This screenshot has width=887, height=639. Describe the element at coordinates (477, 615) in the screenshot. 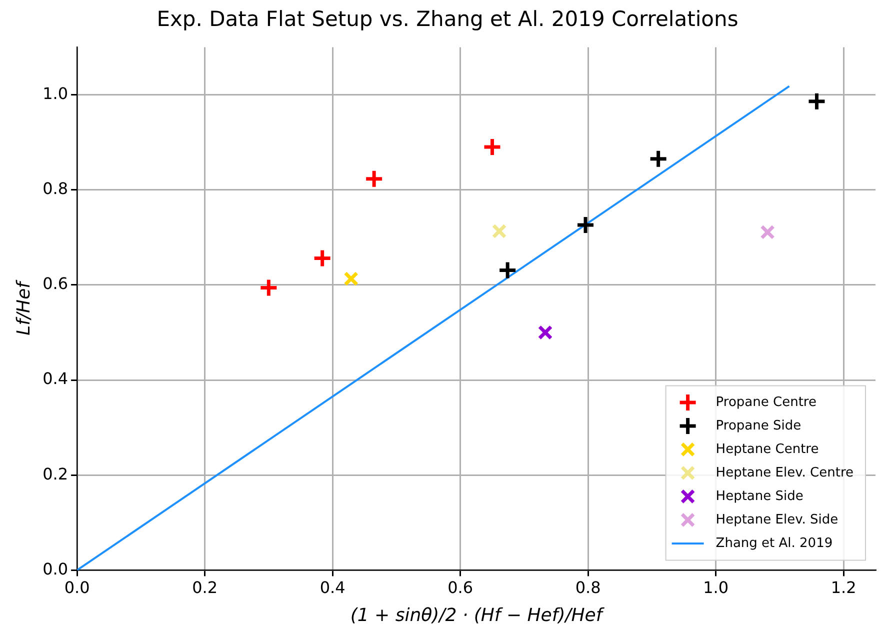

I see `x-axis-title: (1 + sinθ)/2 · (Hf − Hef)/Hef` at that location.